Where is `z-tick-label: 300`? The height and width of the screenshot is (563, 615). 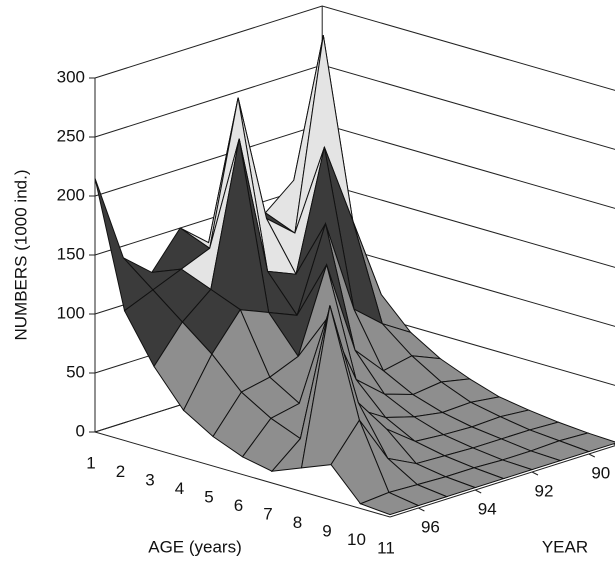 z-tick-label: 300 is located at coordinates (71, 76).